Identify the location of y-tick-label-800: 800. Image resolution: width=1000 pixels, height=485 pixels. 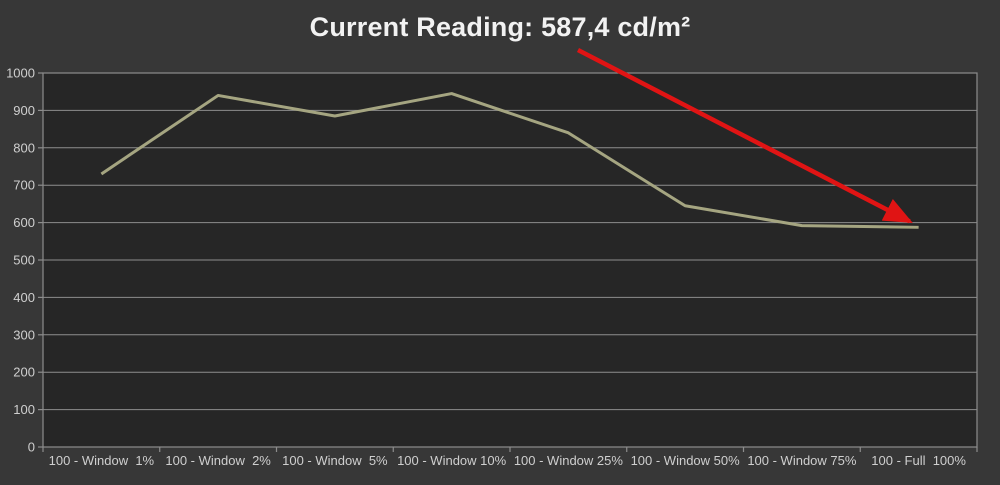
(24, 147).